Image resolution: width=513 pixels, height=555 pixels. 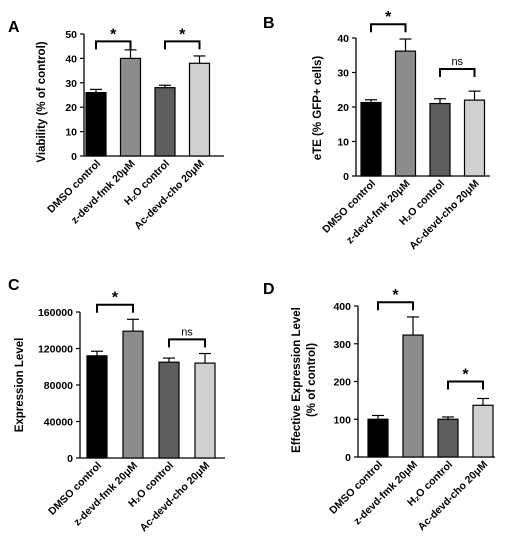 What do you see at coordinates (453, 495) in the screenshot?
I see `category-label-D: Ac-devd-cho 20μM` at bounding box center [453, 495].